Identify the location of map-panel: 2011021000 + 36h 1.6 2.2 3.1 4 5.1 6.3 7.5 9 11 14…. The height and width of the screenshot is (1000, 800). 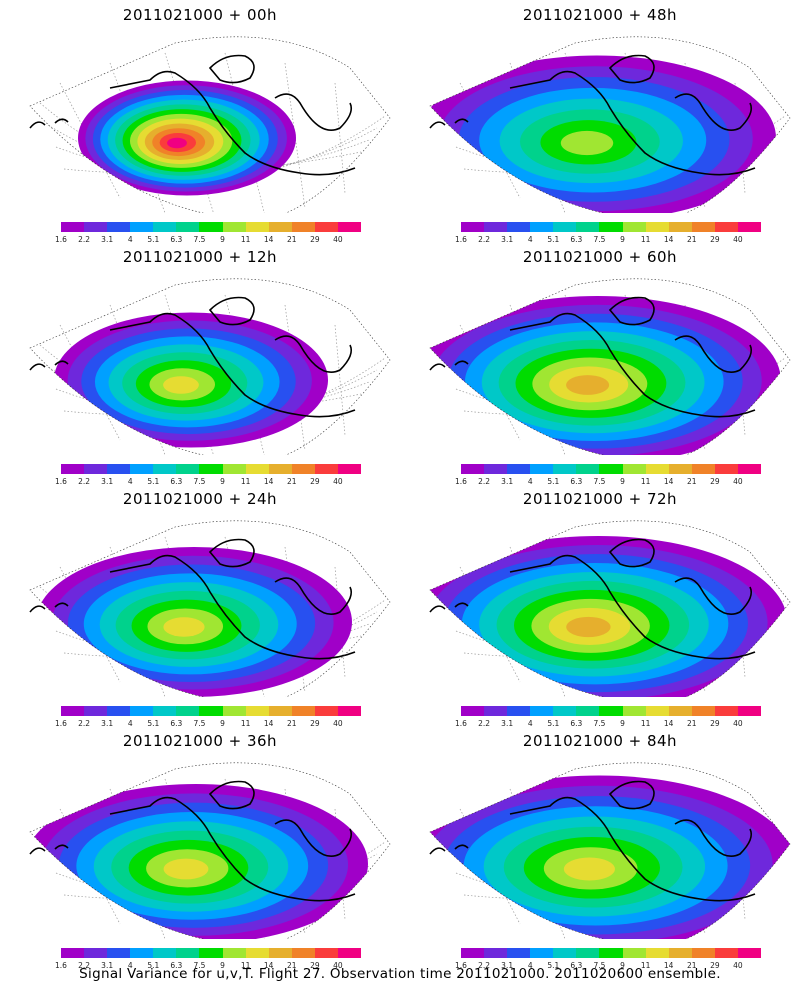
(200, 848).